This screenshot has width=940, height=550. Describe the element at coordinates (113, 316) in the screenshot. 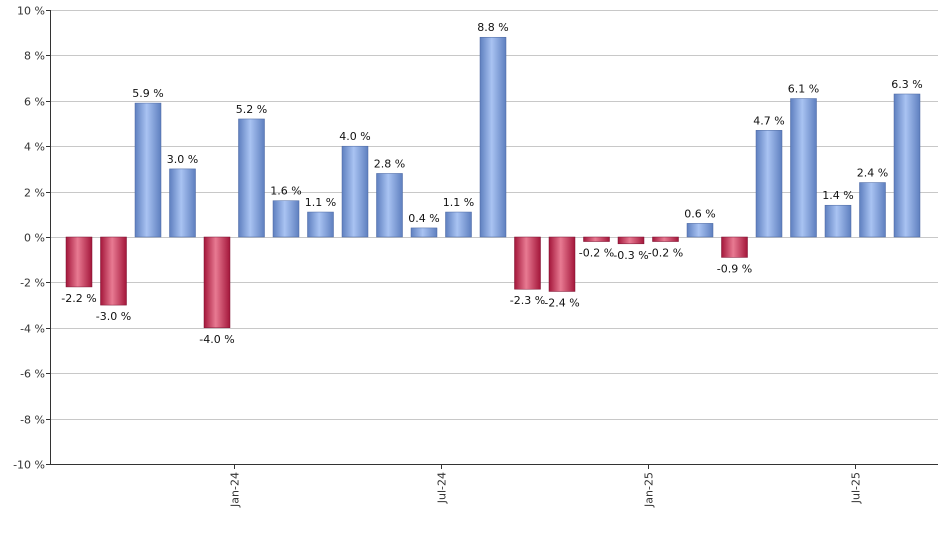

I see `bar-value-label: -3.0 %` at that location.